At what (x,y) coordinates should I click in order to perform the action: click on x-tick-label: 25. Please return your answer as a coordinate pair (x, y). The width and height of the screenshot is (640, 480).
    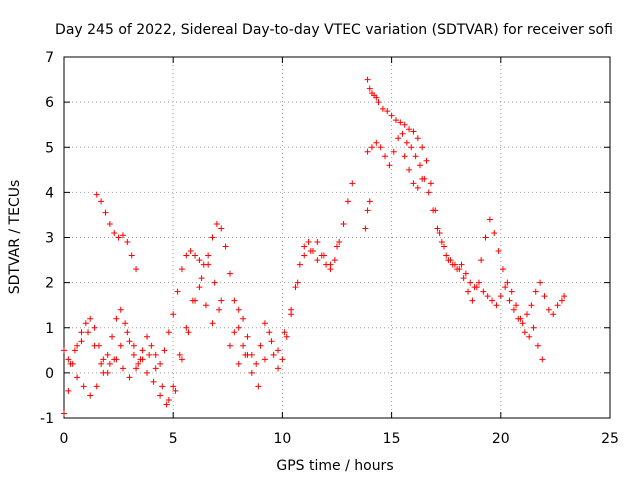
    Looking at the image, I should click on (610, 439).